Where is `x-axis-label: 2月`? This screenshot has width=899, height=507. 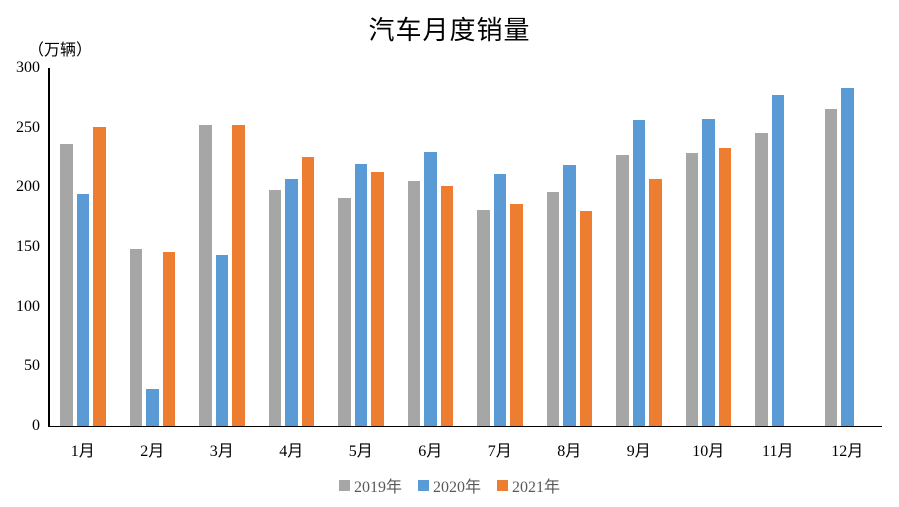 x-axis-label: 2月 is located at coordinates (152, 451).